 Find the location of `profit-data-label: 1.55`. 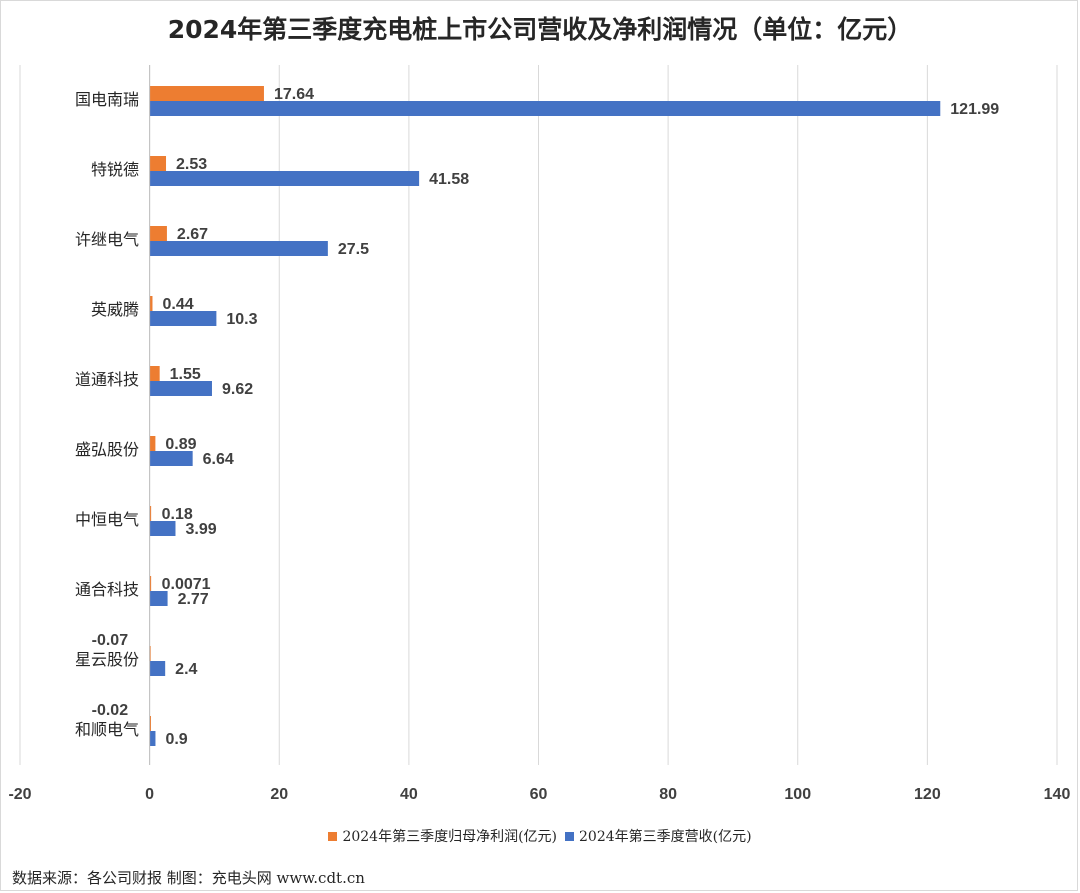

profit-data-label: 1.55 is located at coordinates (185, 374).